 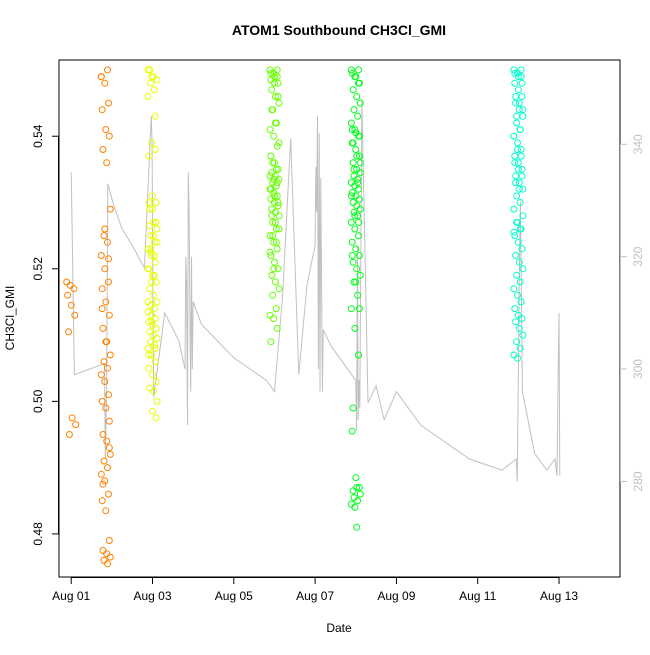 I want to click on y-axis: 0.48 0.50 0.52 0.54, so click(x=45, y=335).